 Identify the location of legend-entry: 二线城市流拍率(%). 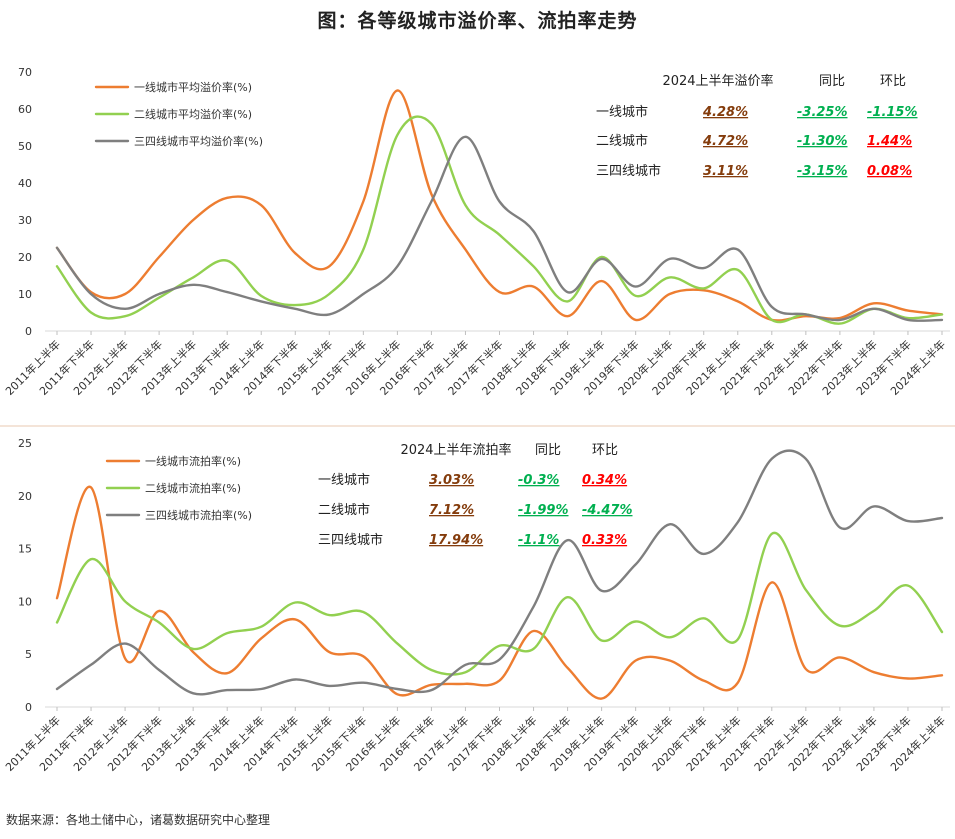
(193, 488).